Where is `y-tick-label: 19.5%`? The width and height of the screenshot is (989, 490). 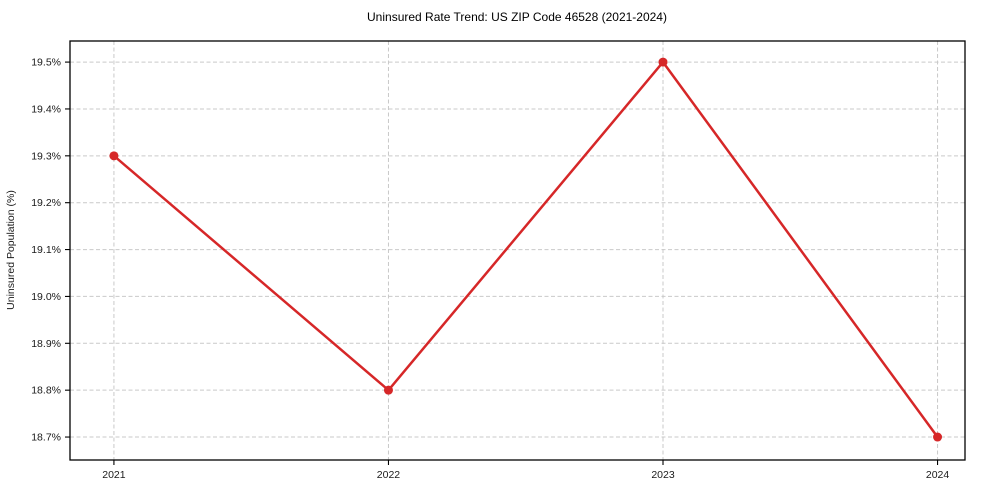
y-tick-label: 19.5% is located at coordinates (46, 63).